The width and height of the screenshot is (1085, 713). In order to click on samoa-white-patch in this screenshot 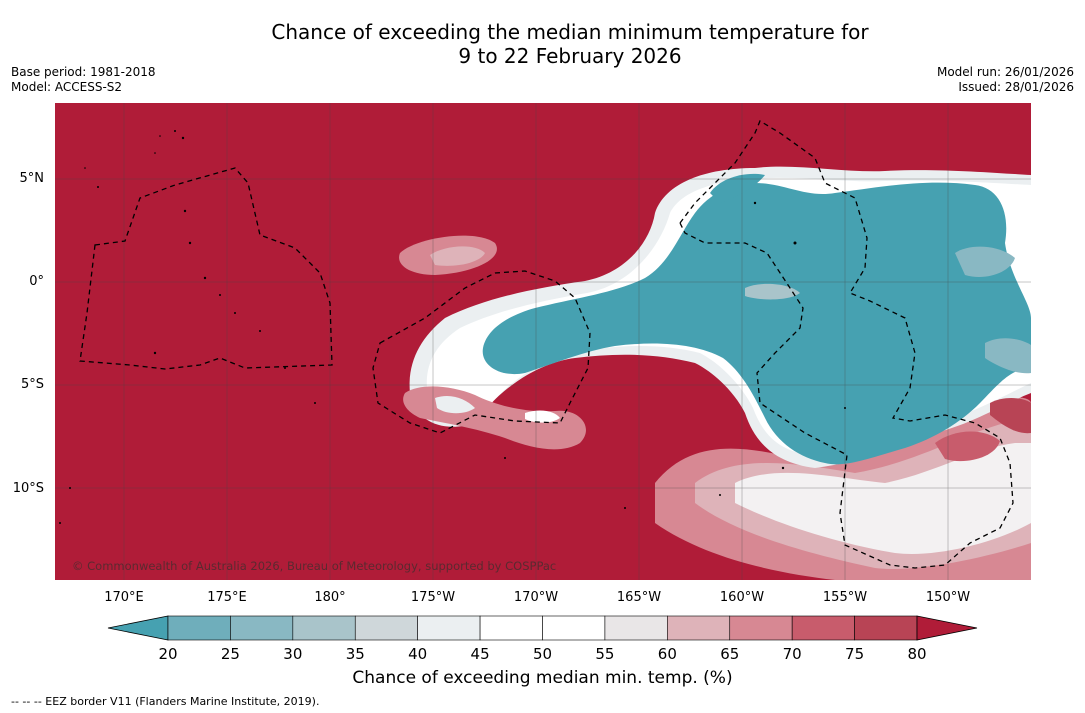, I will do `click(542, 416)`.